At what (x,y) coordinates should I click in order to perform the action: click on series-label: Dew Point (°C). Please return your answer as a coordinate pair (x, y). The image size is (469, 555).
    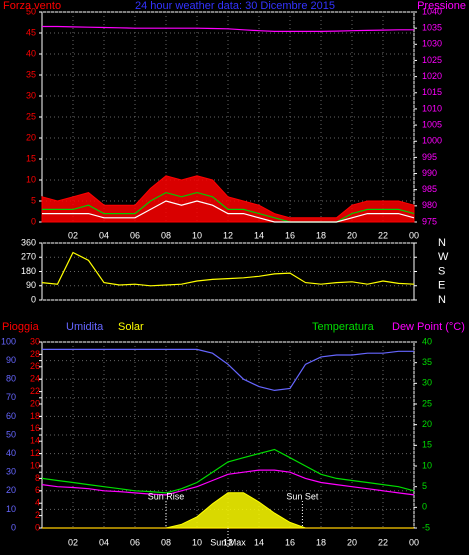
    Looking at the image, I should click on (428, 327).